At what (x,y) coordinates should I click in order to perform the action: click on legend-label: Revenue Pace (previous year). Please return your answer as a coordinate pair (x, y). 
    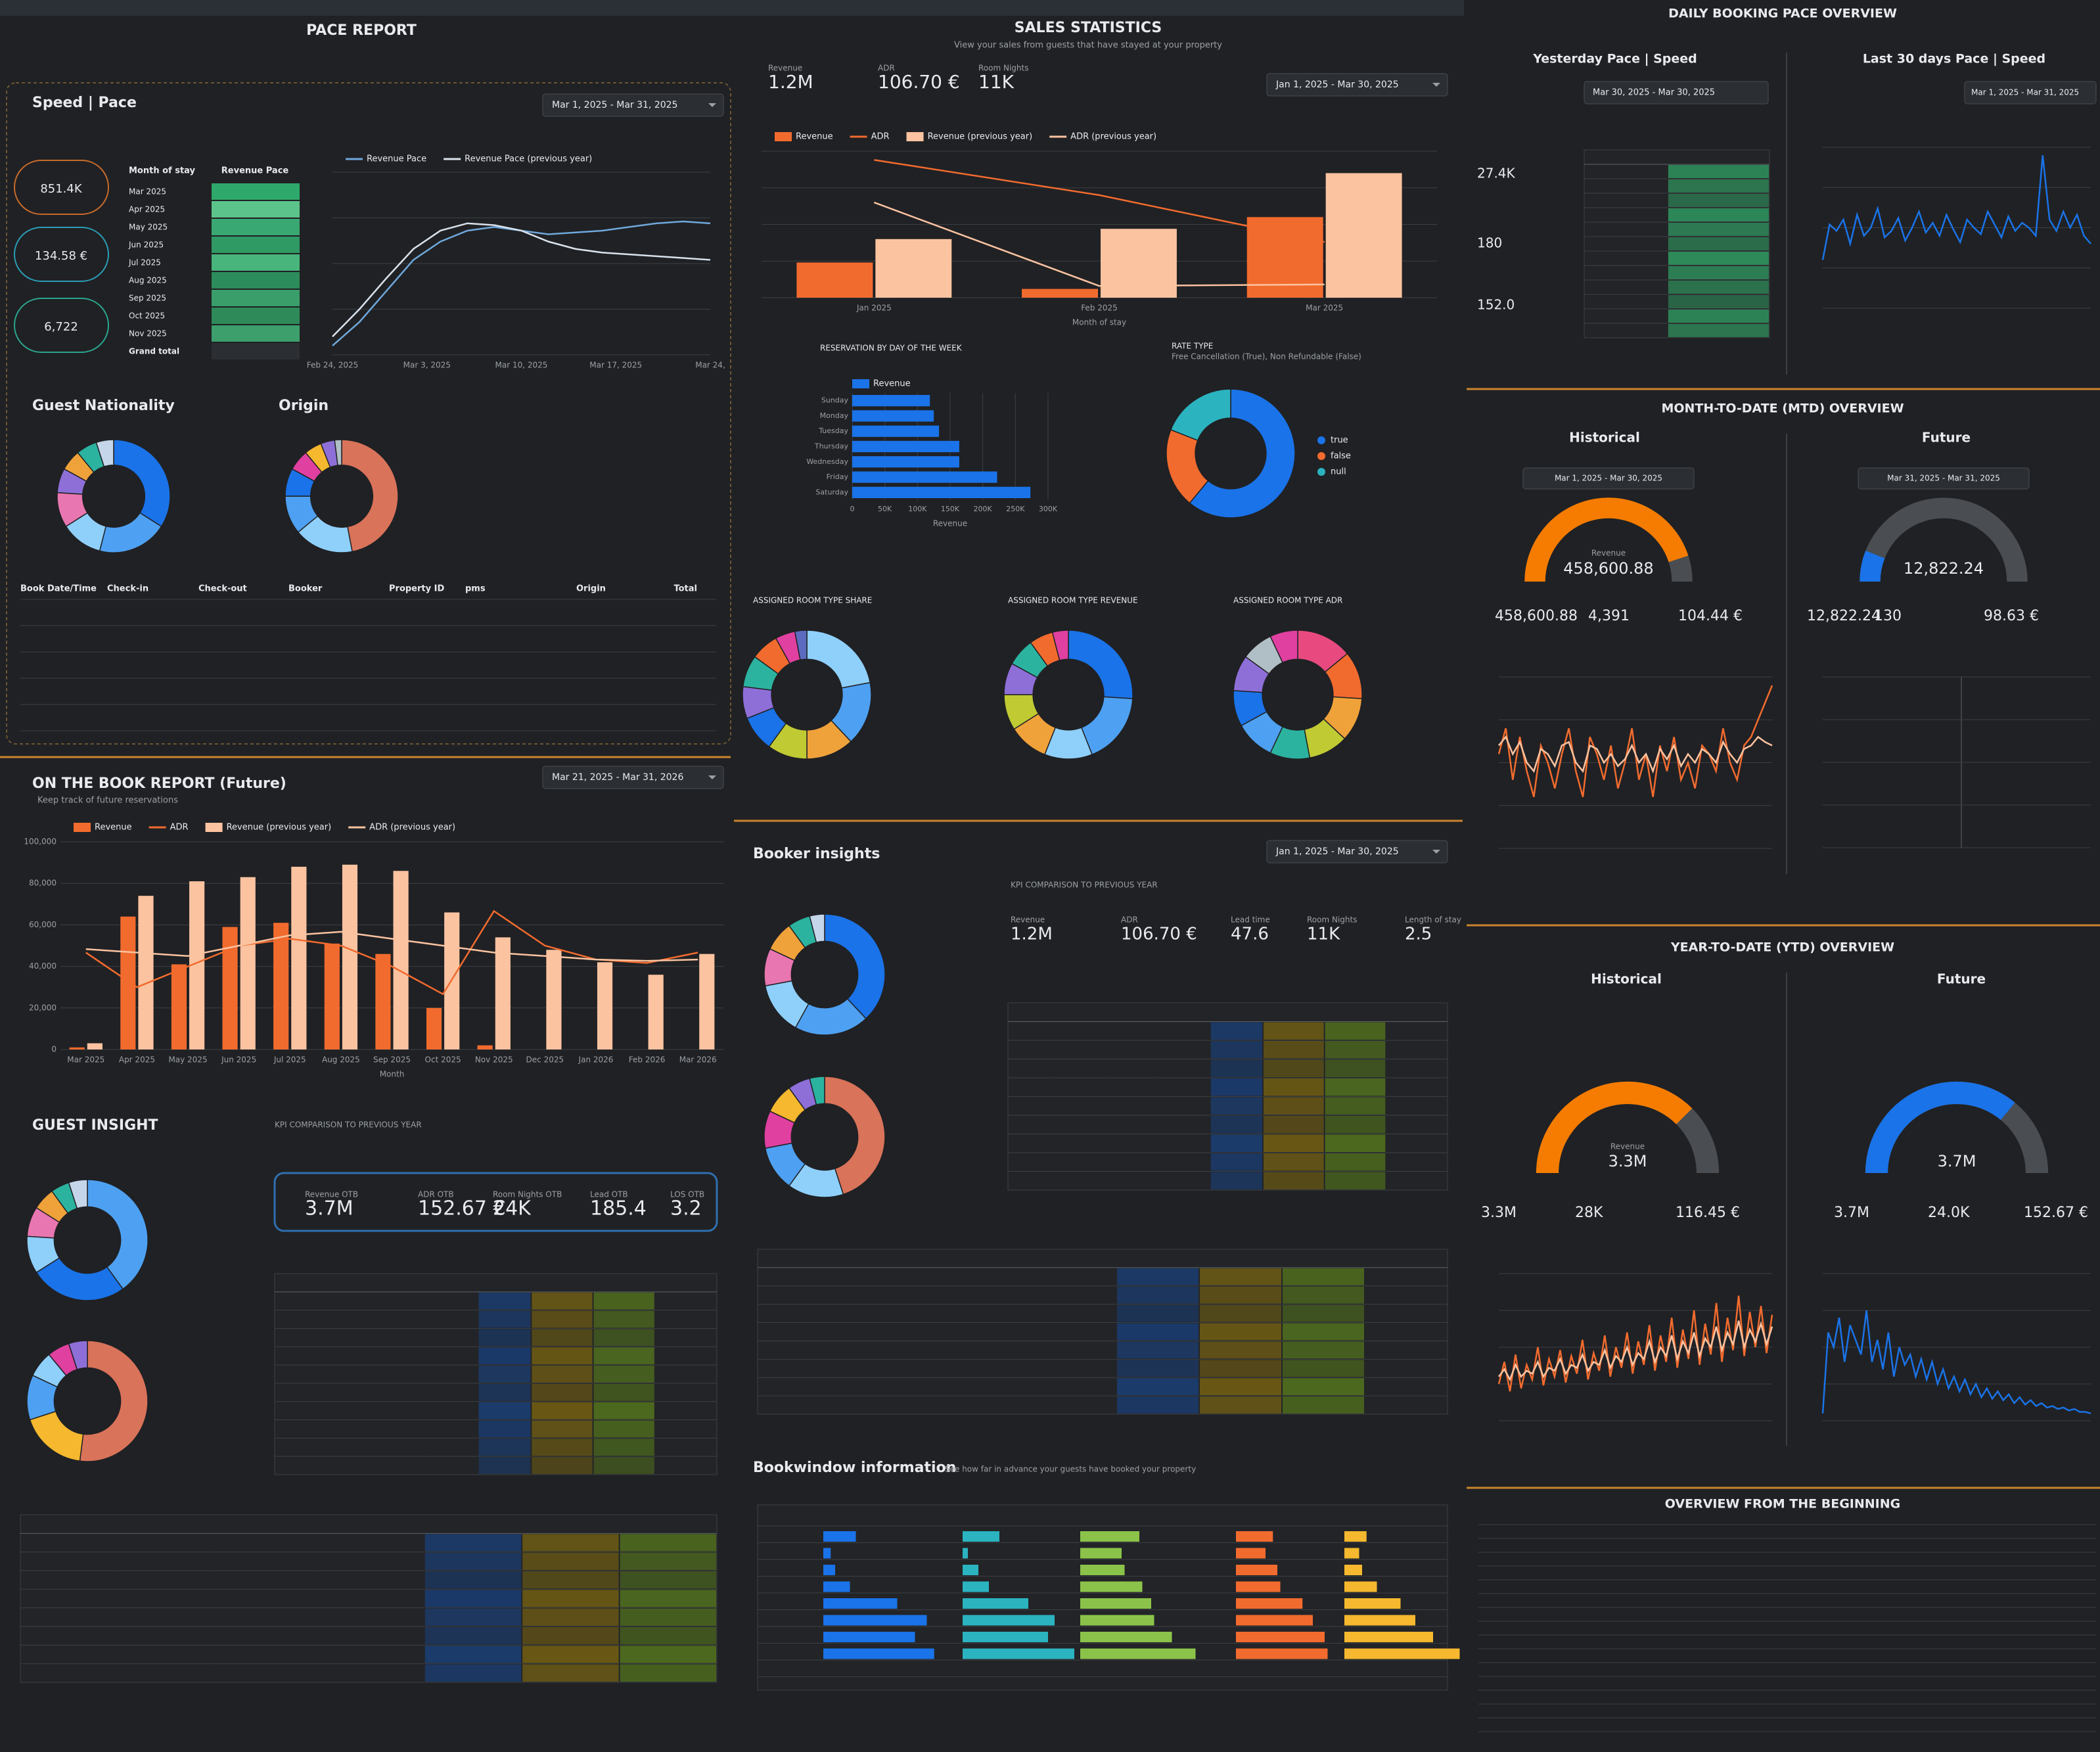
    Looking at the image, I should click on (528, 159).